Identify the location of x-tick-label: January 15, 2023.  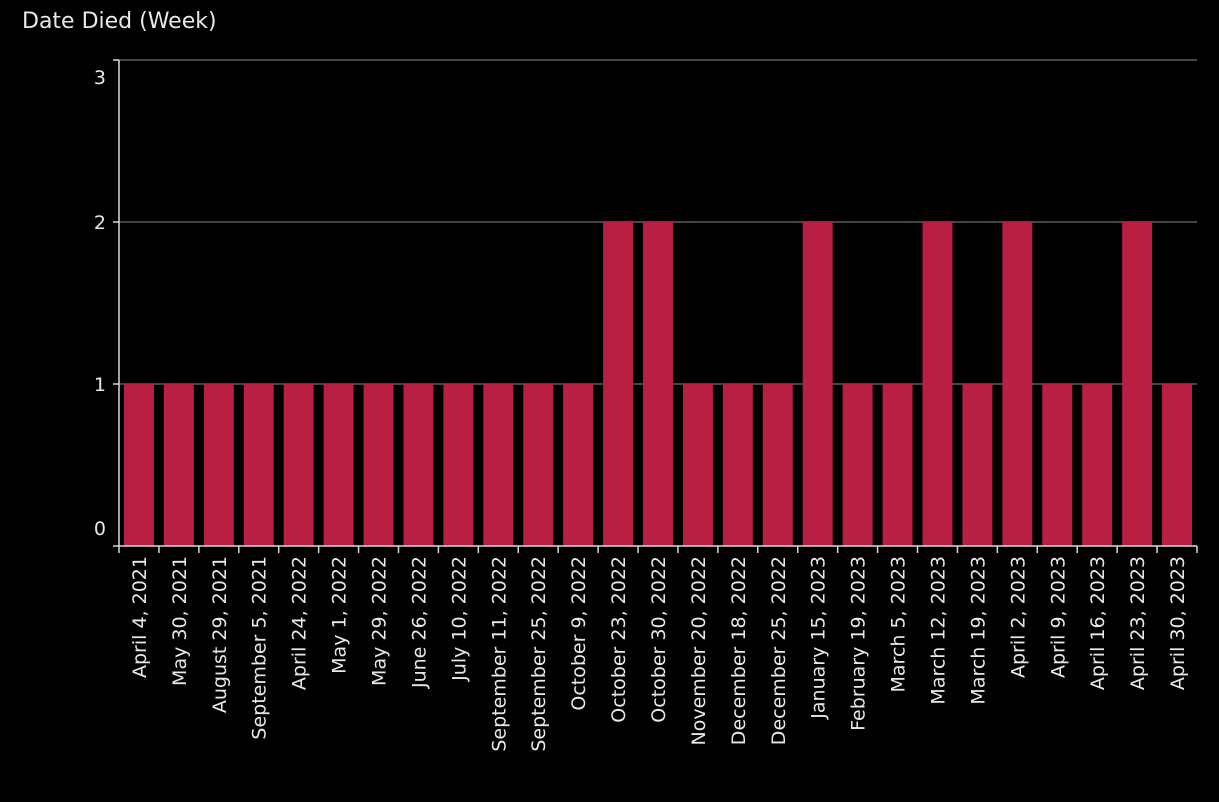
(819, 638).